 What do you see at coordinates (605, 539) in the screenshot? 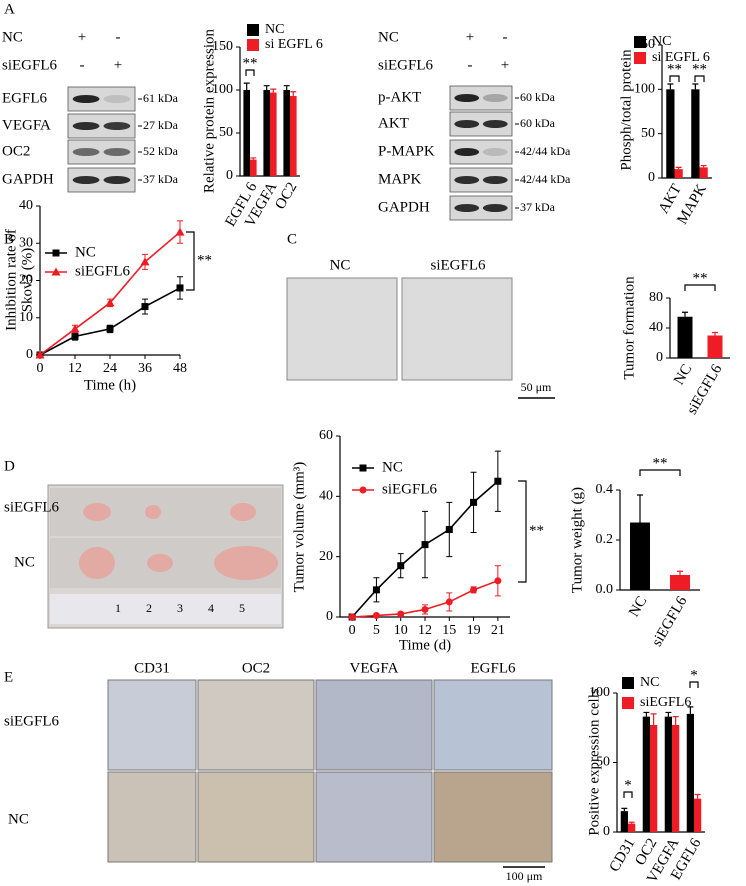
I see `y-tick-label: 0.2` at bounding box center [605, 539].